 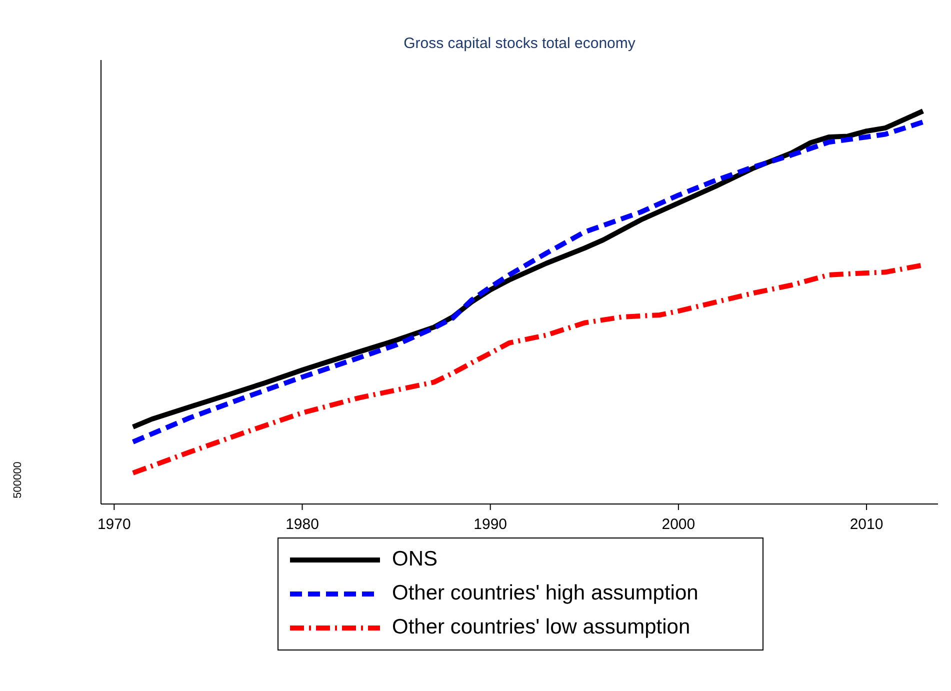 What do you see at coordinates (415, 559) in the screenshot?
I see `legend-label: ONS` at bounding box center [415, 559].